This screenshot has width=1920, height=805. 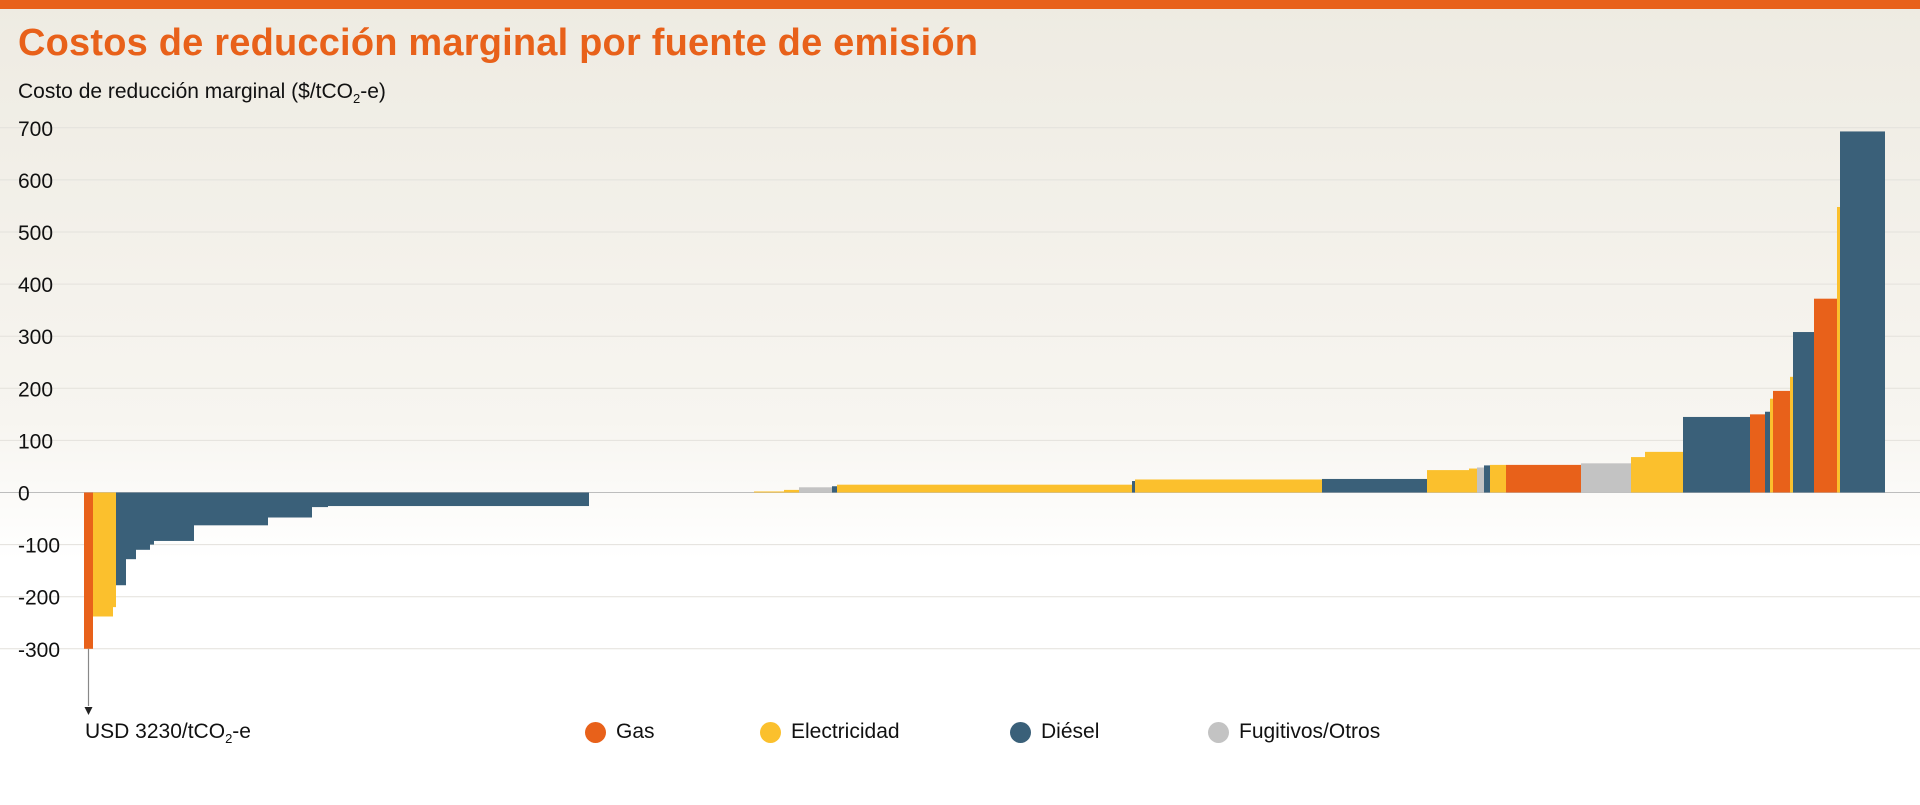 I want to click on y-tick-labels: 700 600 500 400 300 200 100 0 -100 -200 -300, so click(x=39, y=390).